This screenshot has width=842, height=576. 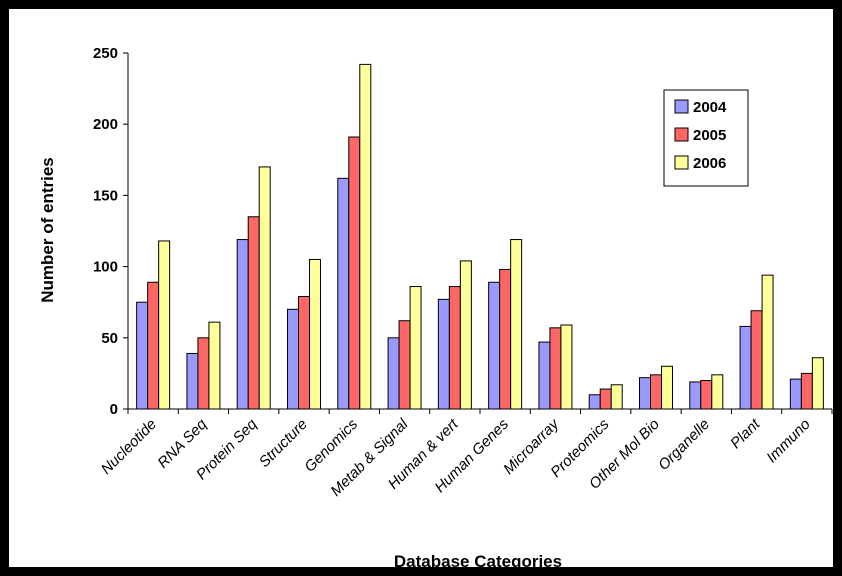 I want to click on x-tick-label: Plant, so click(x=745, y=433).